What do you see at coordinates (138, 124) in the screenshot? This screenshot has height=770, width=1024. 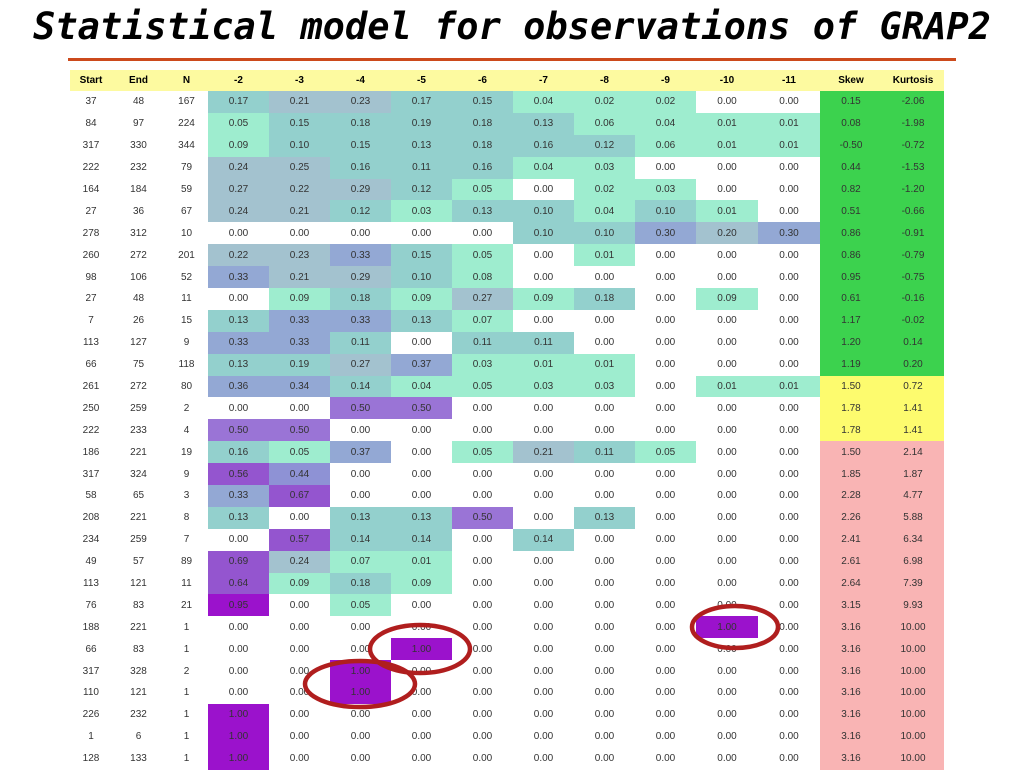 I see `table-cell: 97` at bounding box center [138, 124].